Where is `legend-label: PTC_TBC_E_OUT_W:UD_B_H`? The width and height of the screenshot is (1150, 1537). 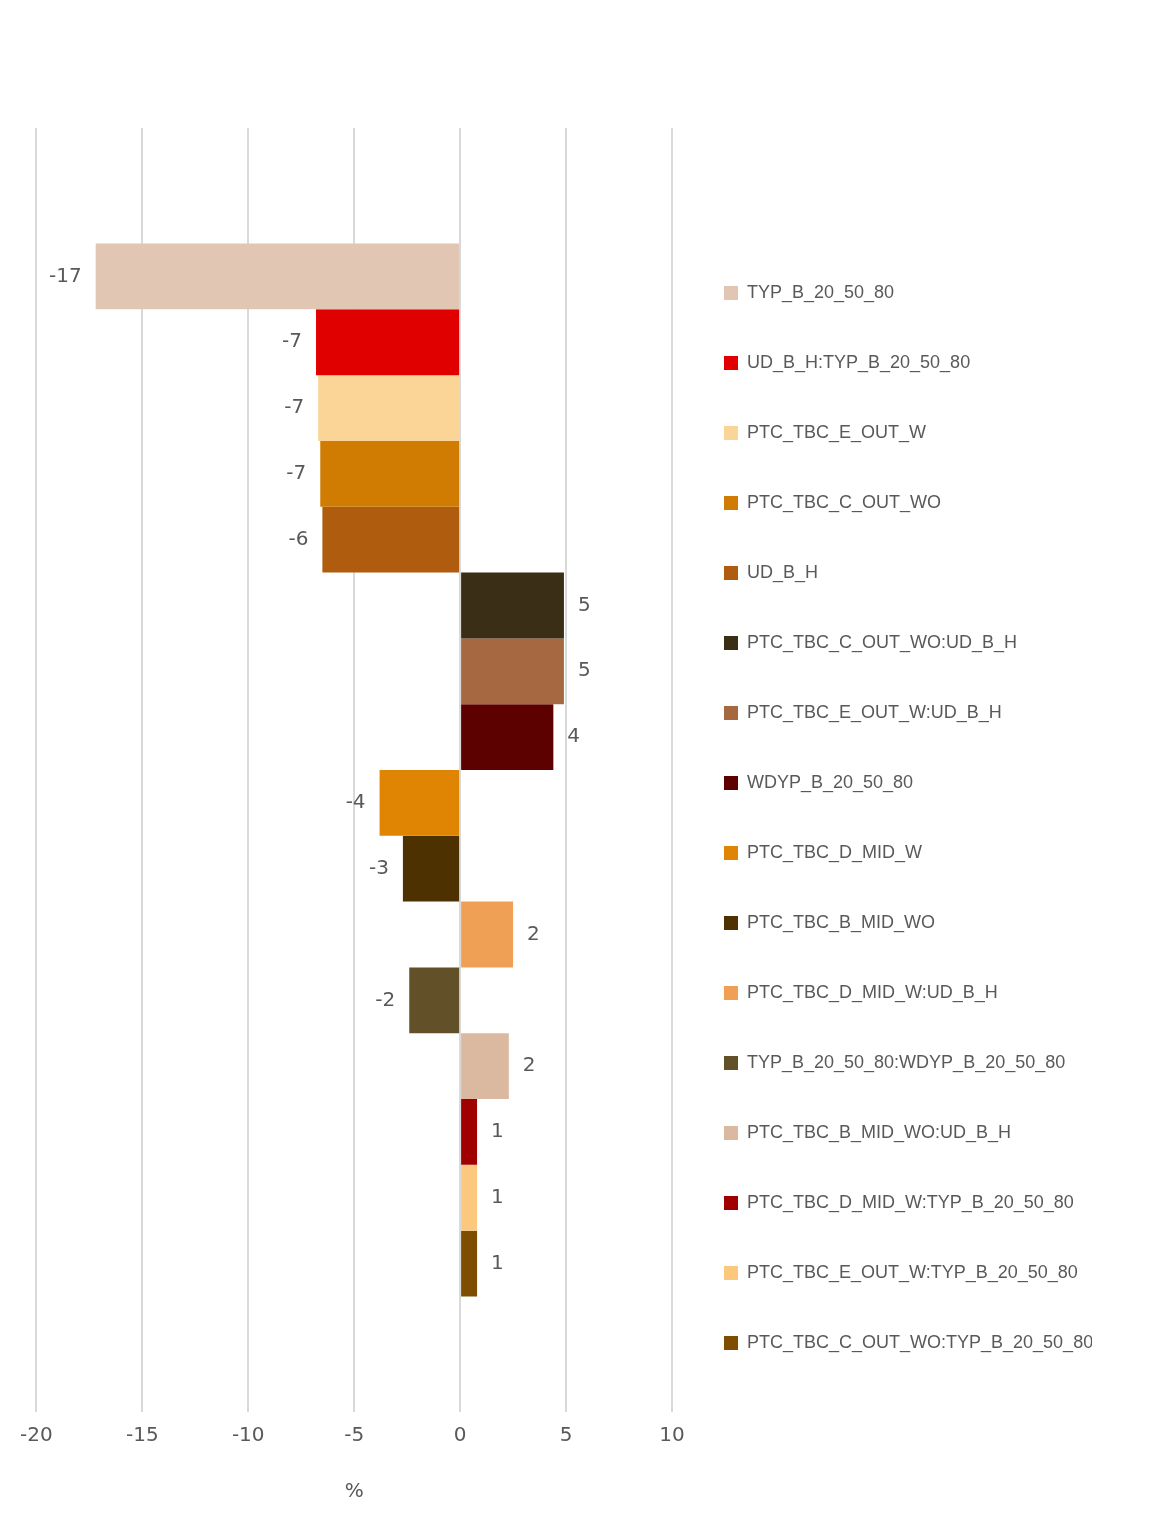 legend-label: PTC_TBC_E_OUT_W:UD_B_H is located at coordinates (874, 712).